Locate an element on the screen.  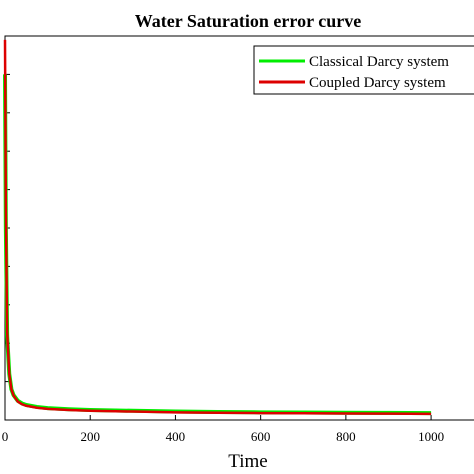
x-axis-label: Time is located at coordinates (247, 461).